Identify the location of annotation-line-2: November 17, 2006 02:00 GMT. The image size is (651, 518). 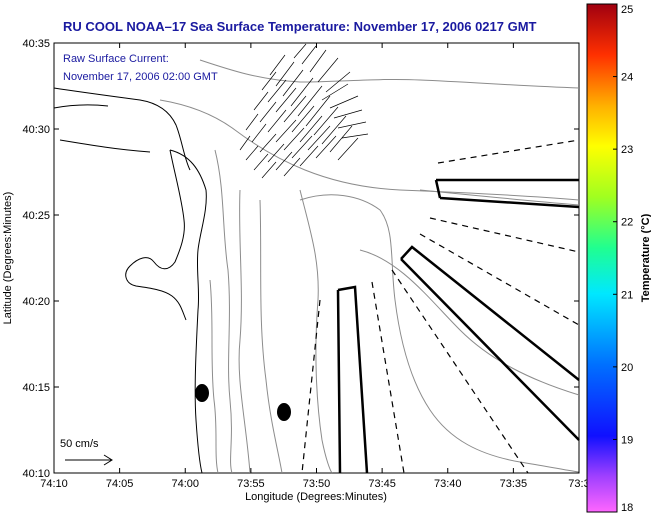
(140, 77).